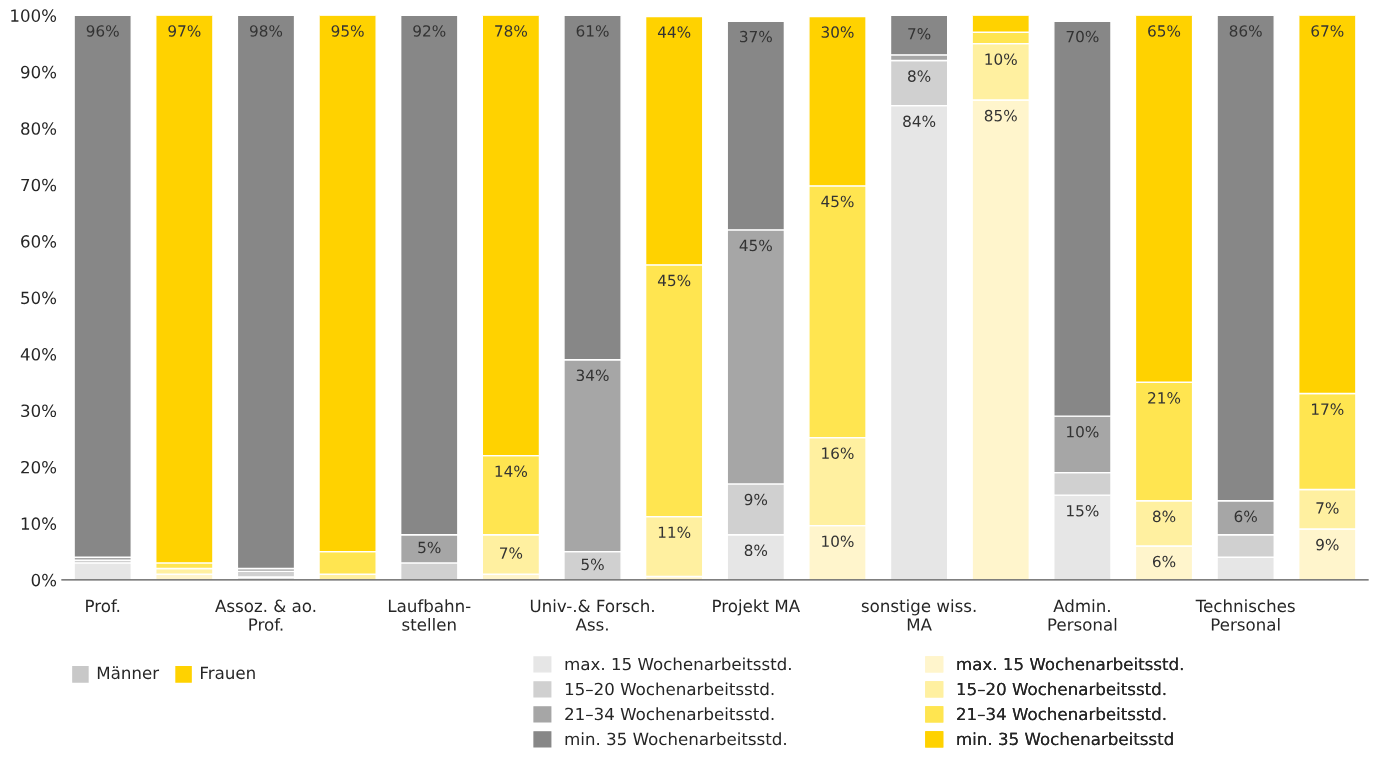  I want to click on data-label: 15%, so click(1083, 510).